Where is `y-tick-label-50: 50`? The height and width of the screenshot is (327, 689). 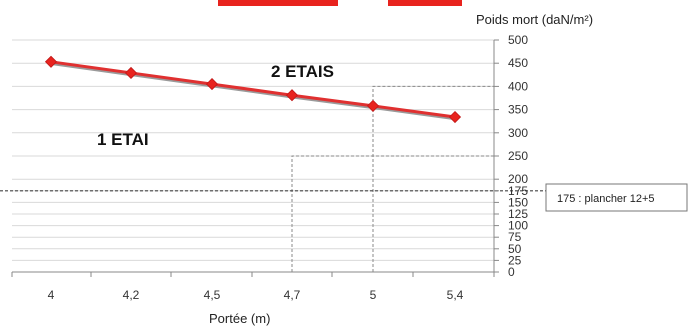
y-tick-label-50: 50 is located at coordinates (515, 249).